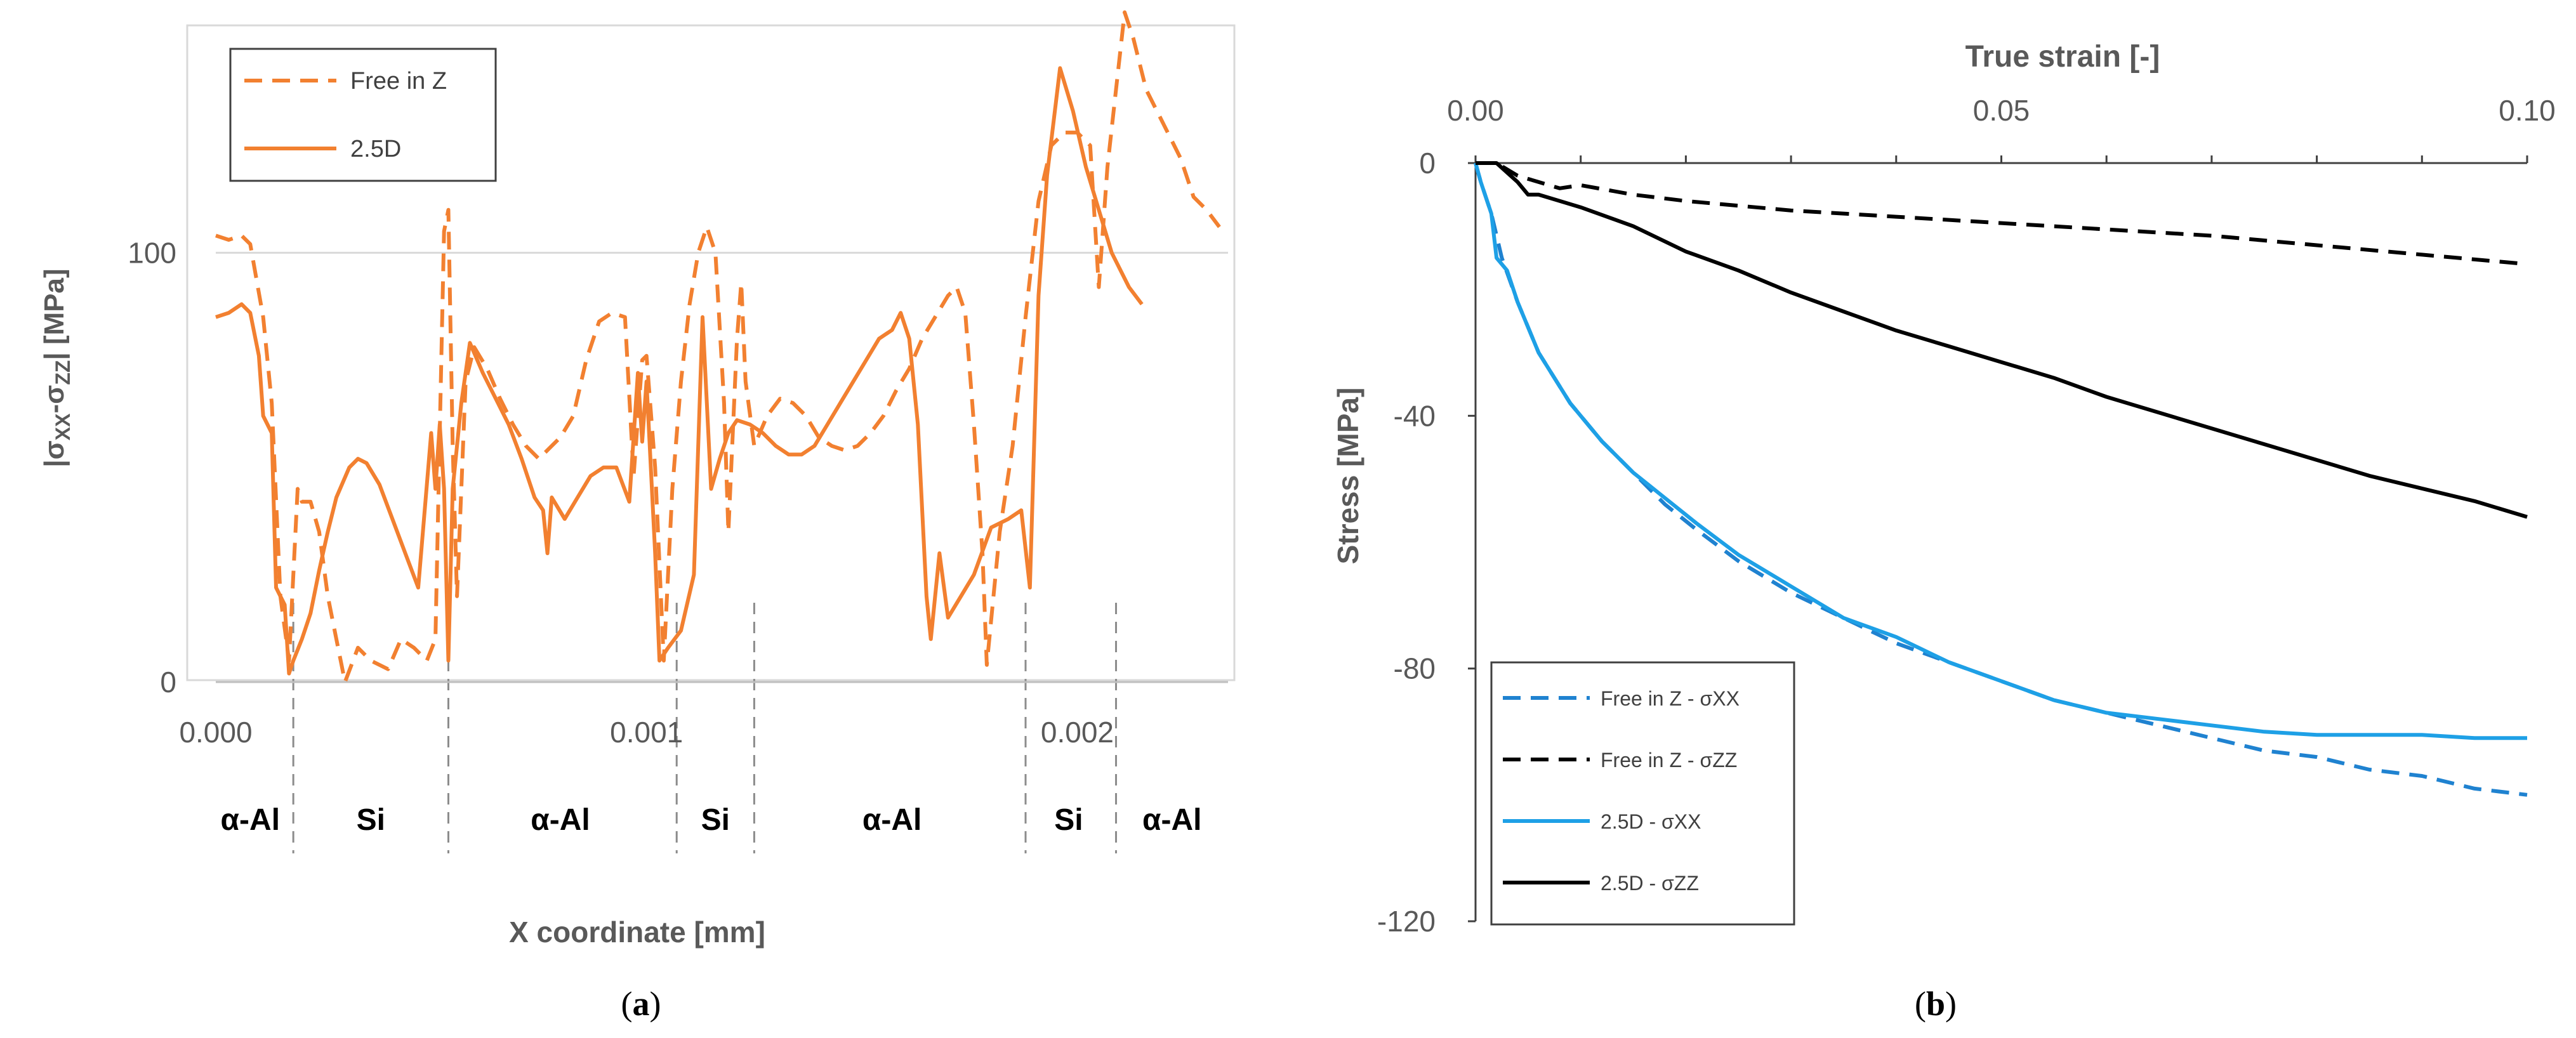 The height and width of the screenshot is (1038, 2576). I want to click on chart-a-legend: Free in Z 2.5D, so click(363, 115).